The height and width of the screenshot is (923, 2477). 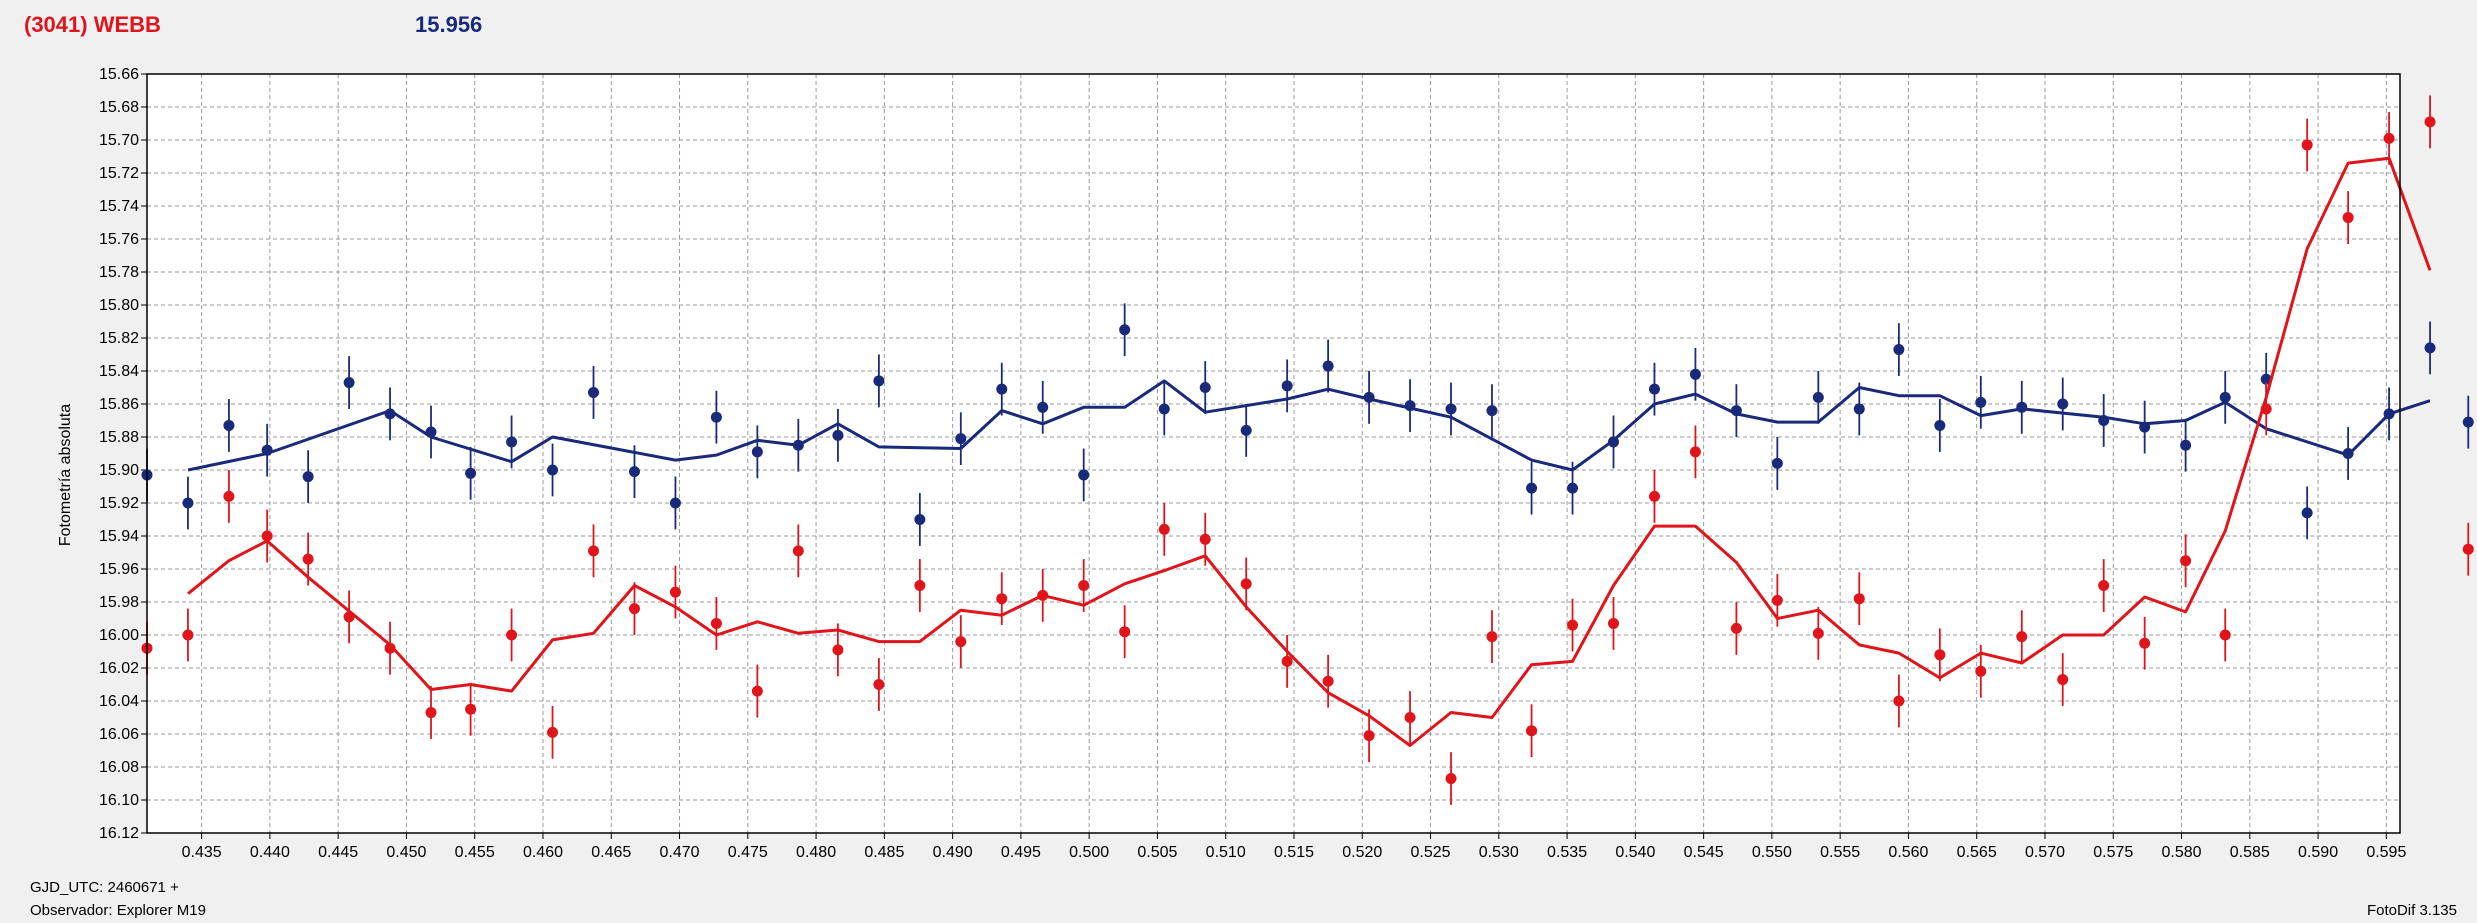 What do you see at coordinates (104, 887) in the screenshot?
I see `gjd-reference: GJD_UTC: 2460671 +` at bounding box center [104, 887].